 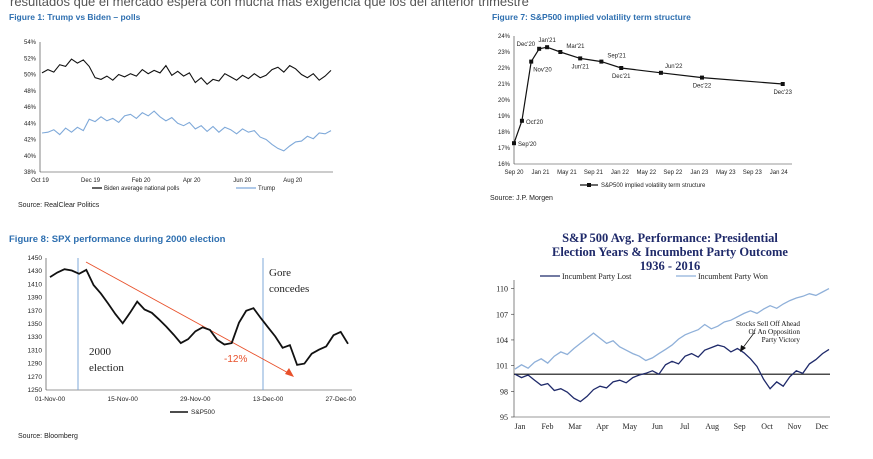 I want to click on fig8-ytick-label: 1430, so click(x=35, y=271).